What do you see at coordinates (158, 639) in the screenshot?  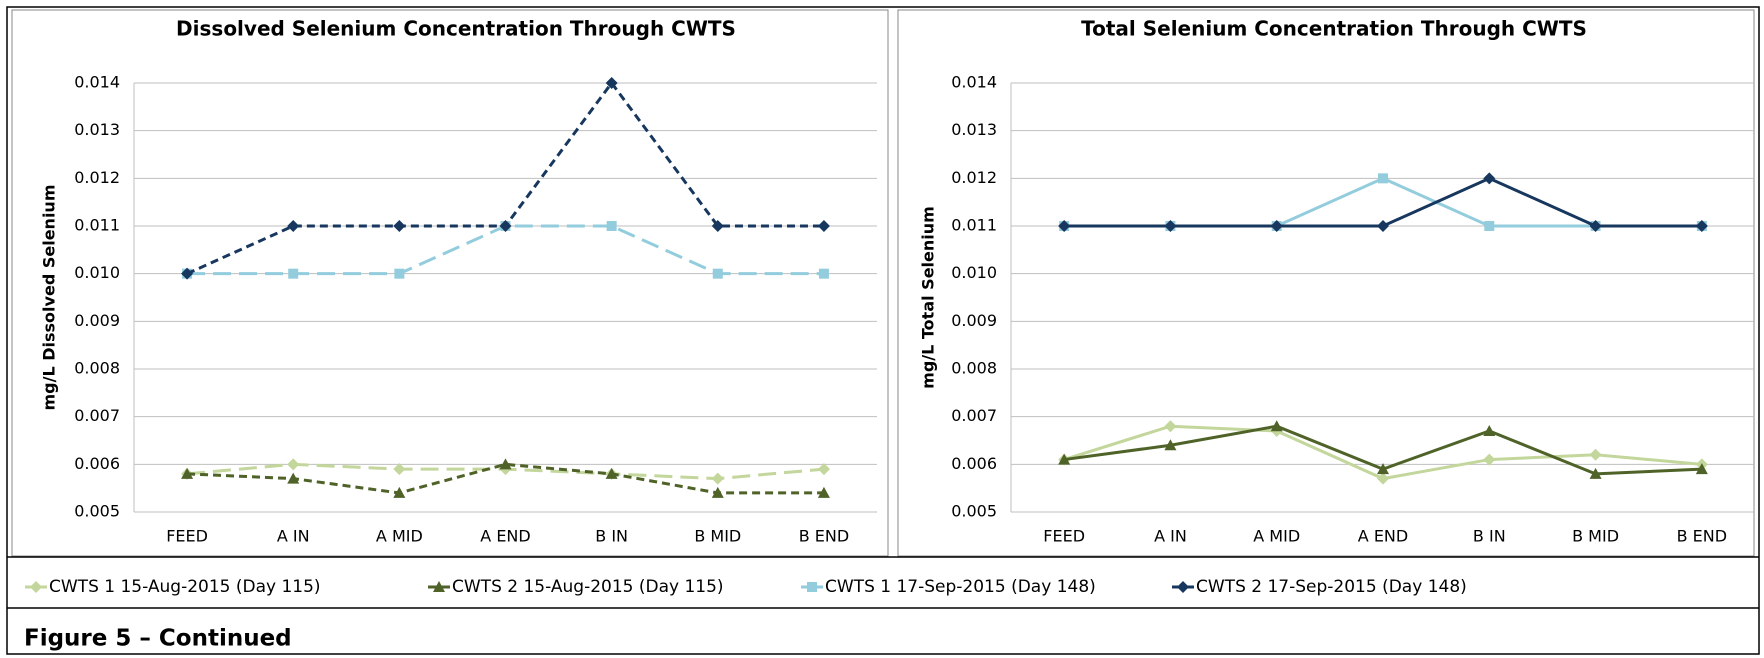 I see `caption: Figure 5 – Continued` at bounding box center [158, 639].